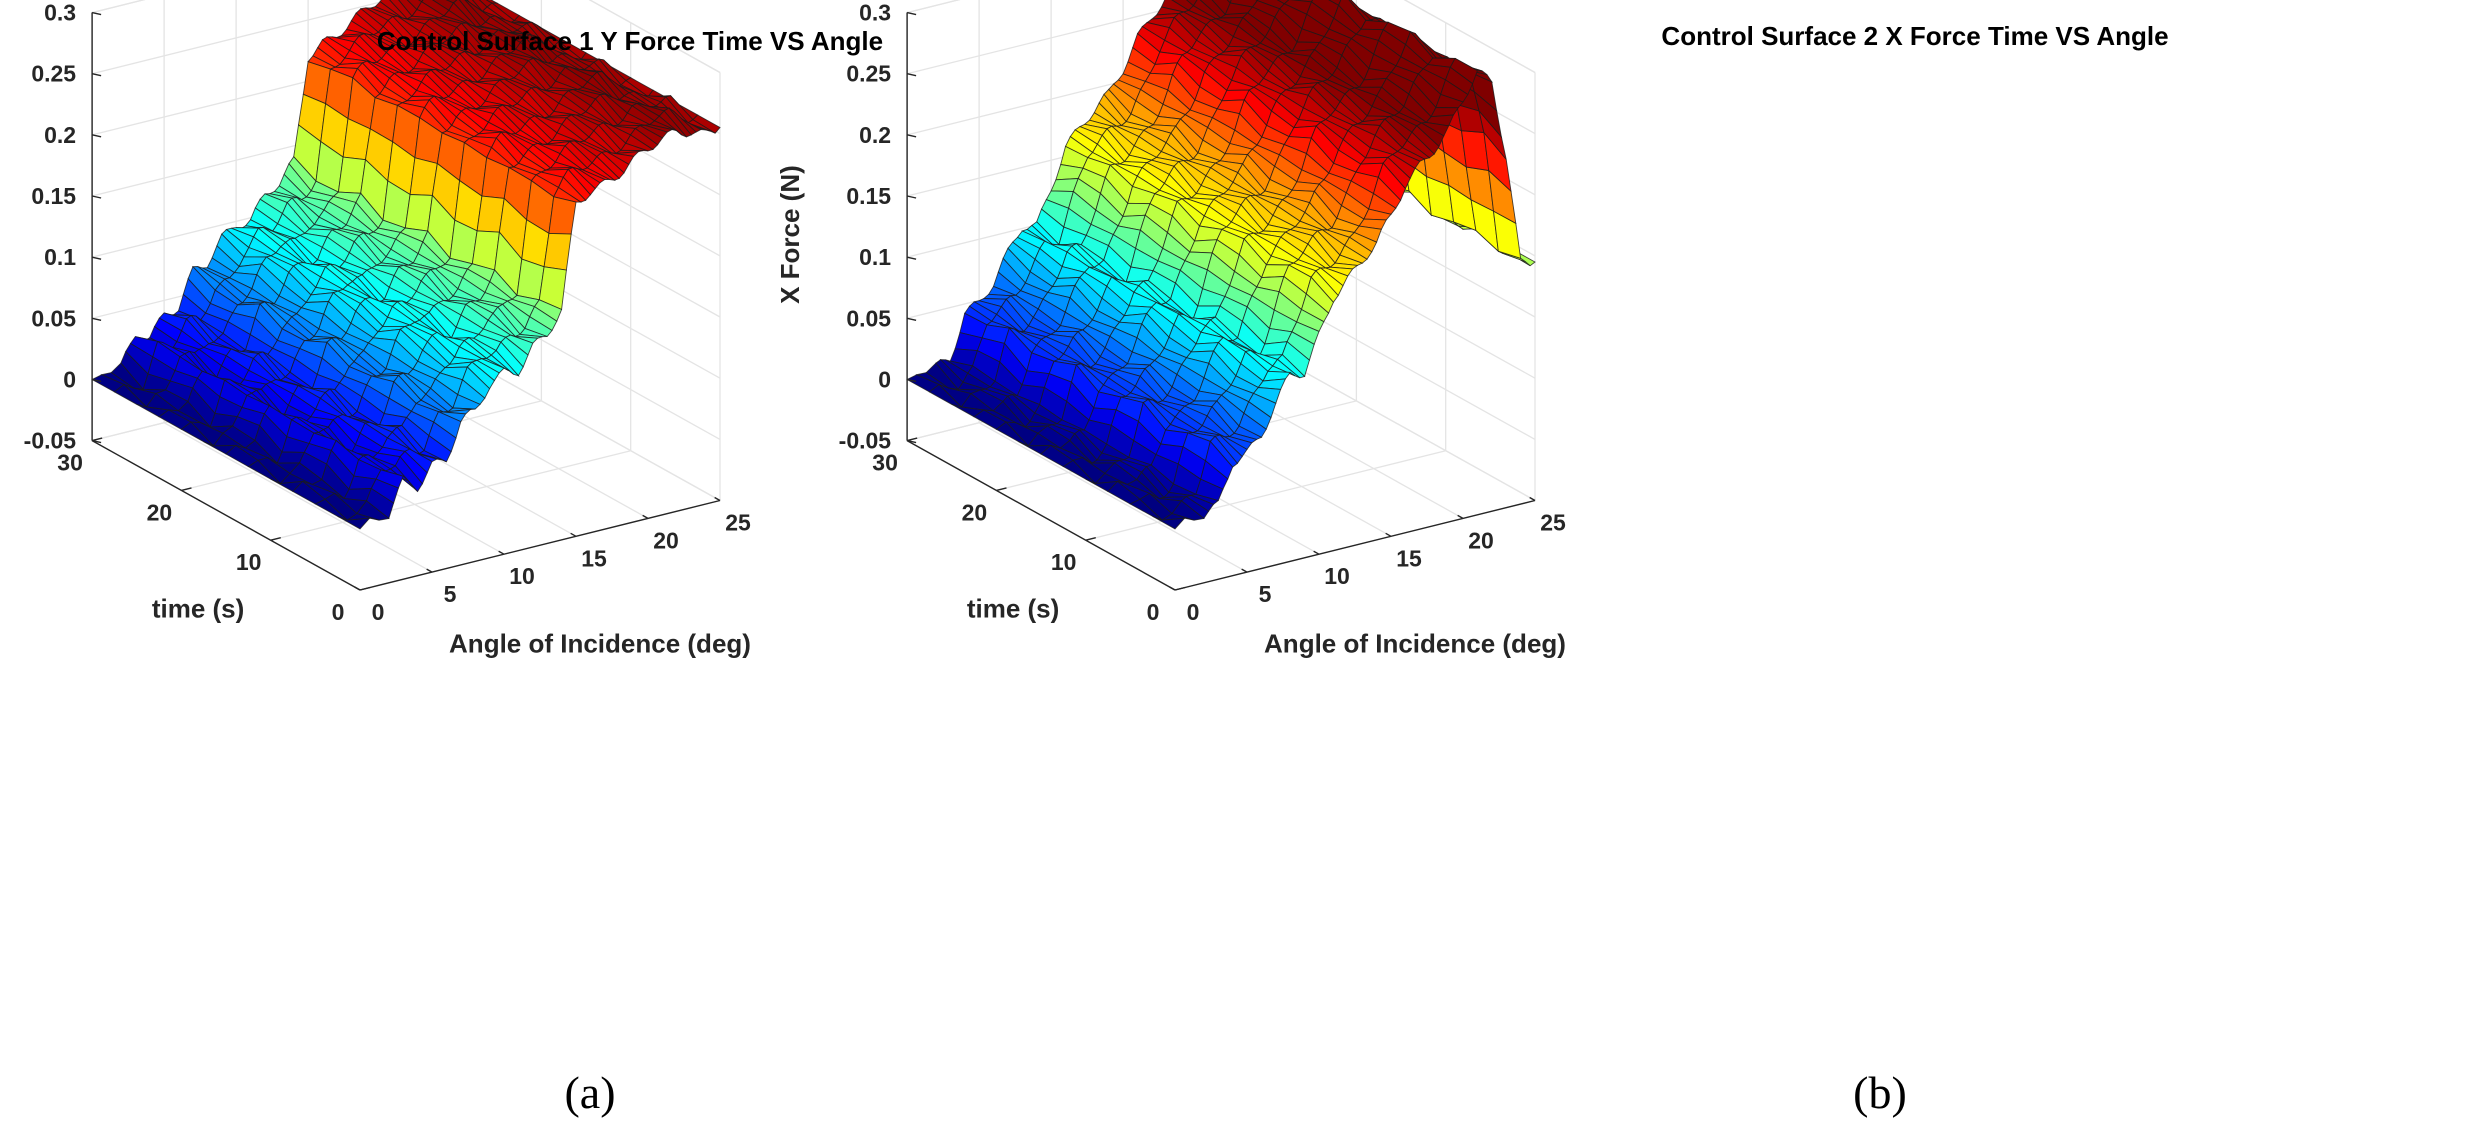 The image size is (2467, 1146). Describe the element at coordinates (630, 41) in the screenshot. I see `chart-title: Control Surface 1 Y Force Time VS Angle` at that location.